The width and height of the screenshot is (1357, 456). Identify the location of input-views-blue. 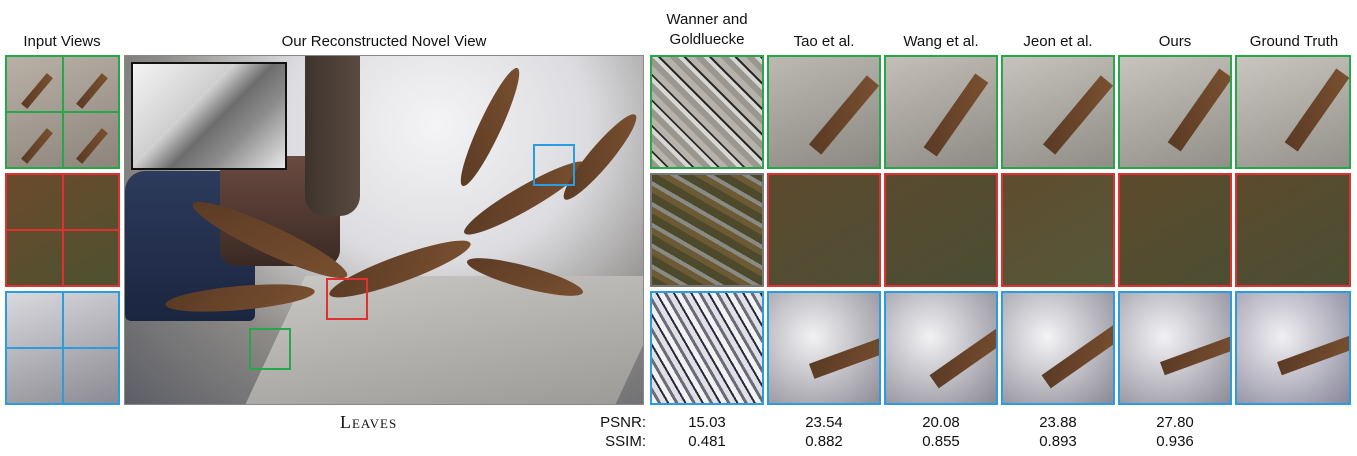
(62, 348).